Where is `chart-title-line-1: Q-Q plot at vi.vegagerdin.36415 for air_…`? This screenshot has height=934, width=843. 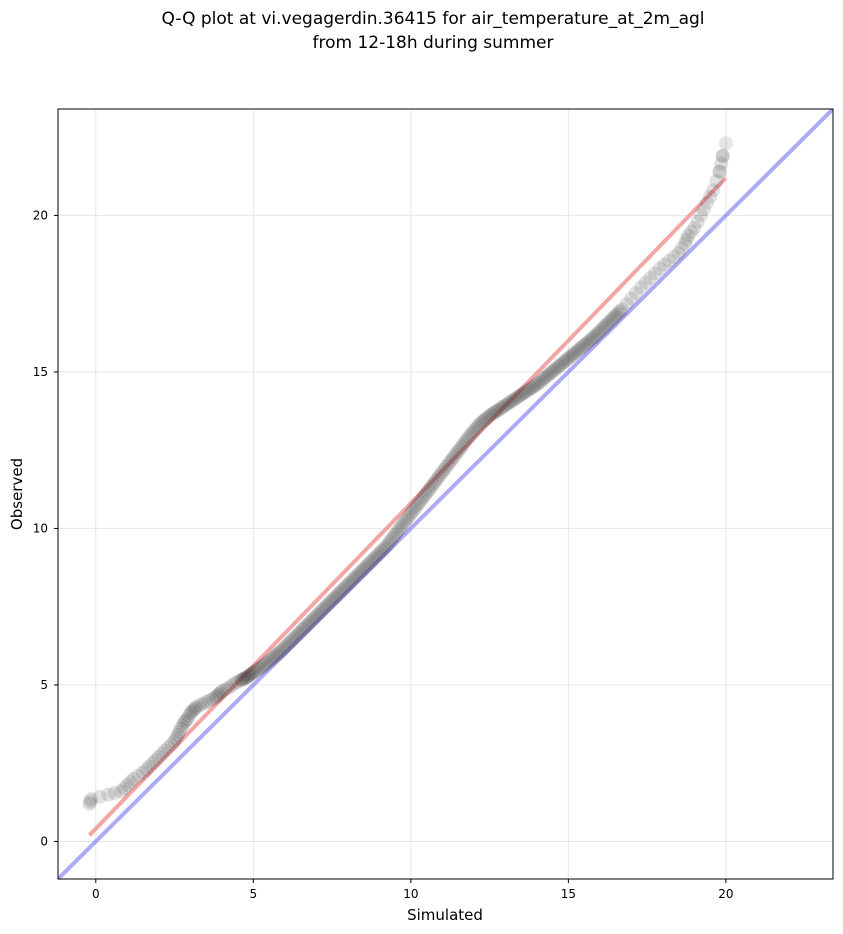 chart-title-line-1: Q-Q plot at vi.vegagerdin.36415 for air_… is located at coordinates (432, 19).